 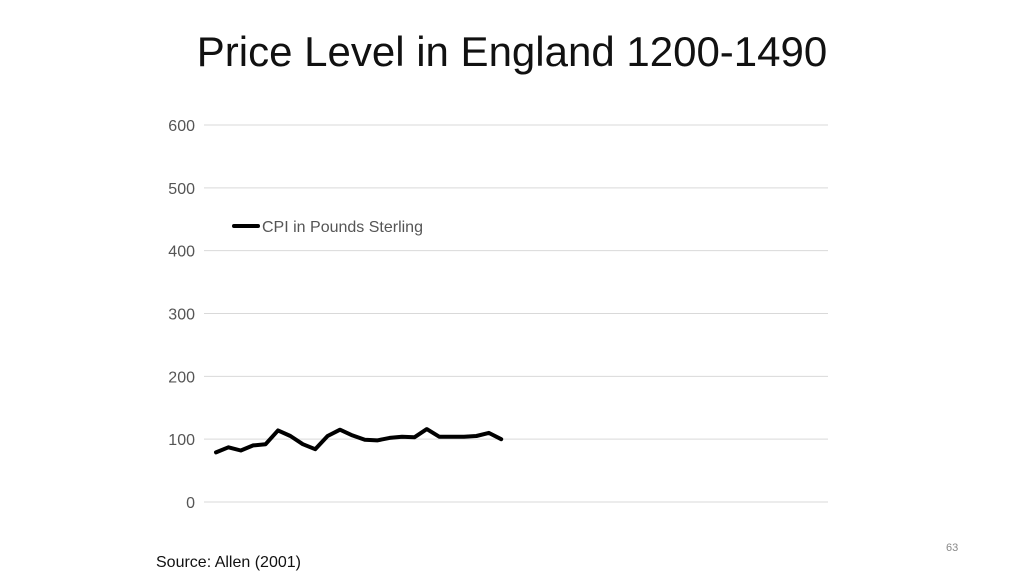 I want to click on y-axis-ticks: 0 100 200 300 400 500 600, so click(x=181, y=315).